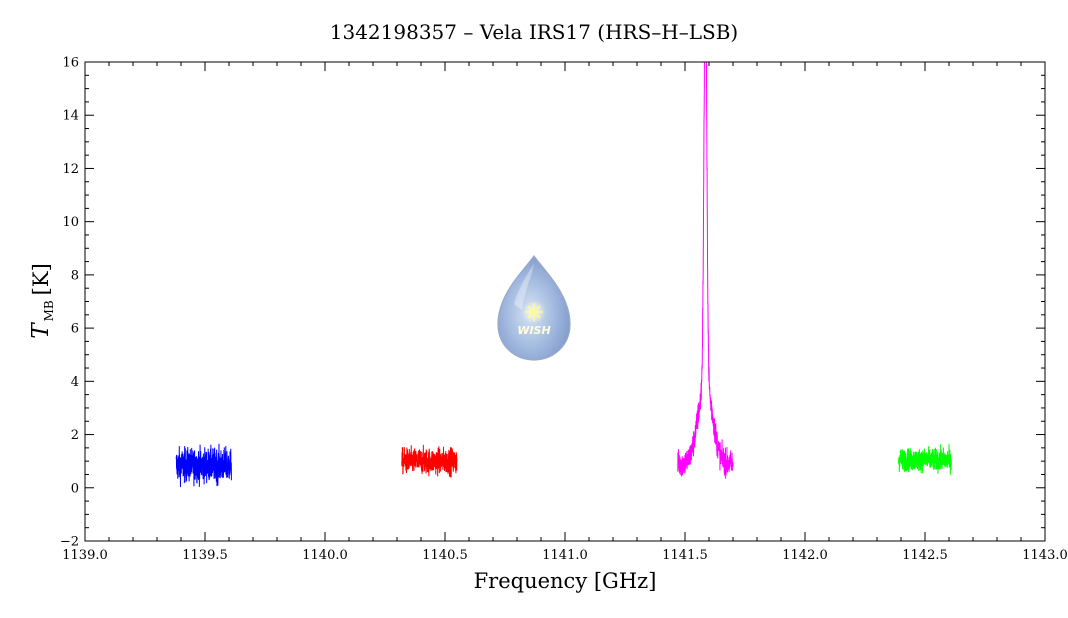 Image resolution: width=1068 pixels, height=618 pixels. I want to click on y-tick-label: 0, so click(75, 488).